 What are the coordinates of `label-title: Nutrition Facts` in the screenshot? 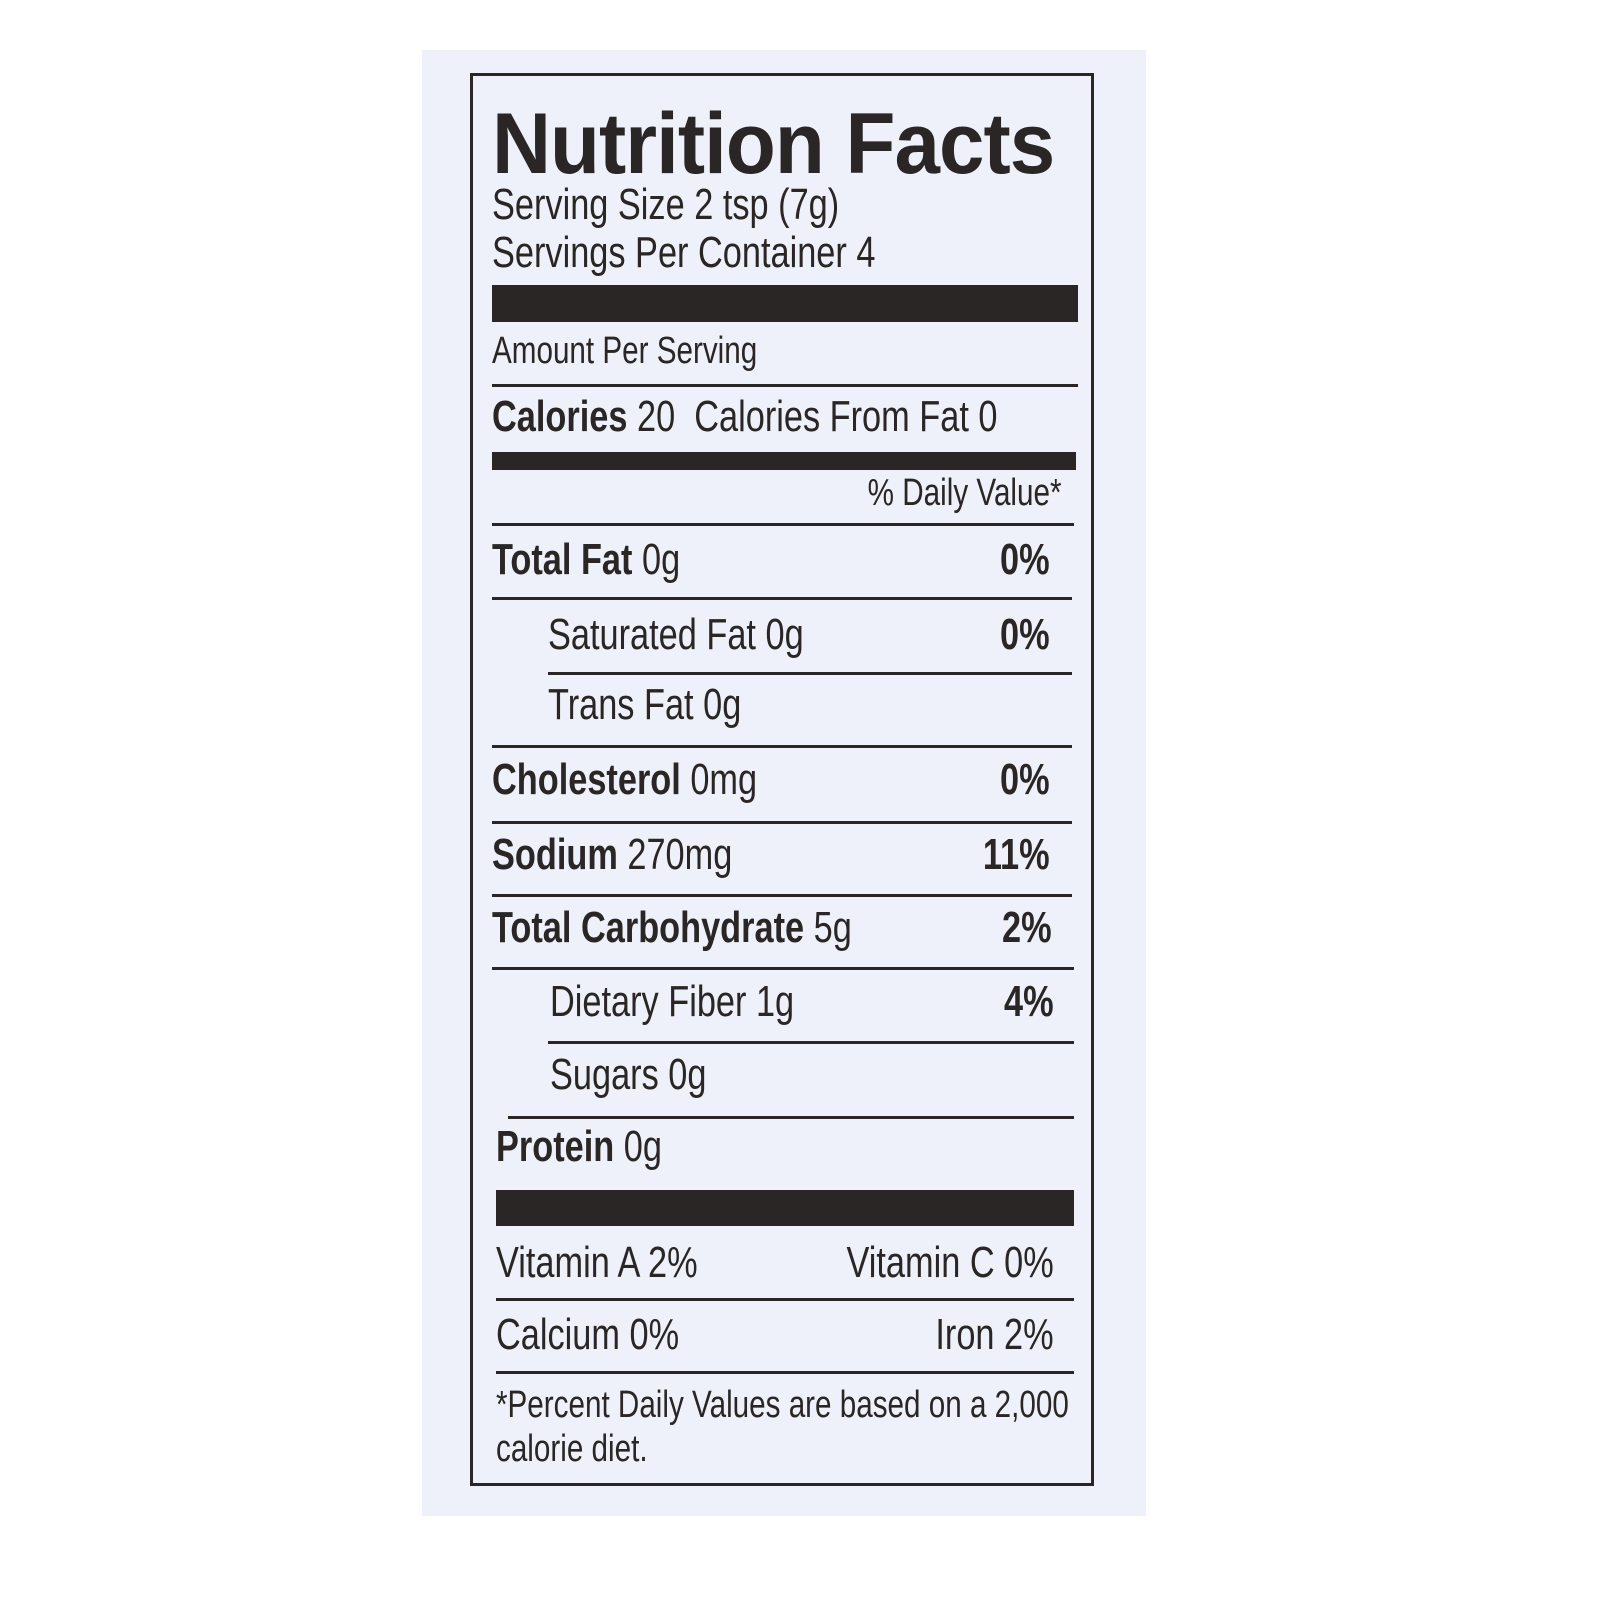 It's located at (773, 144).